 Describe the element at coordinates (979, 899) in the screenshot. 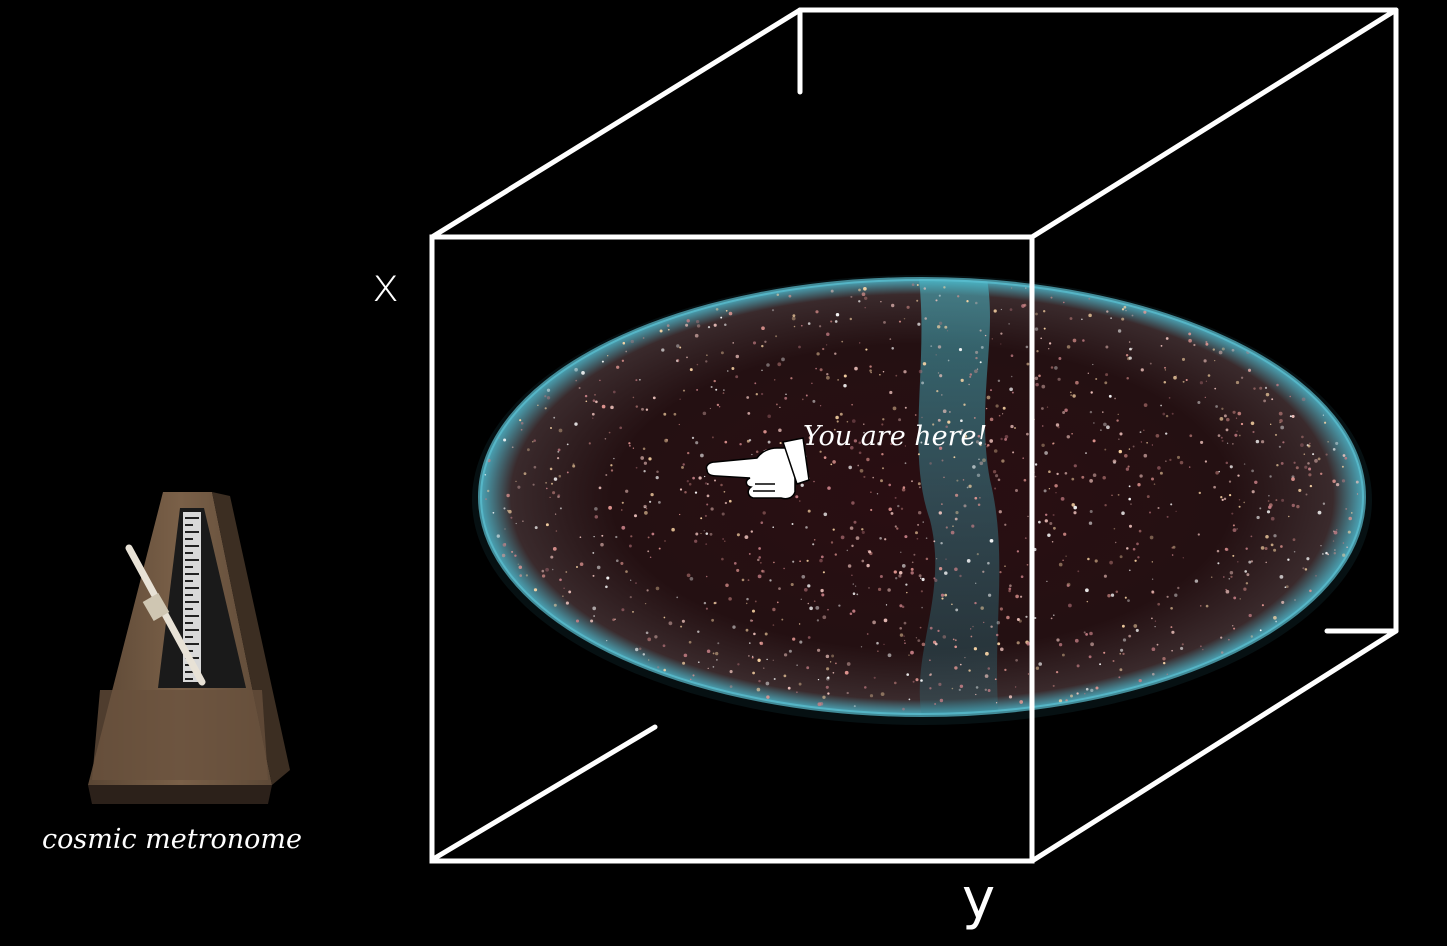

I see `axis-y-label: y` at that location.